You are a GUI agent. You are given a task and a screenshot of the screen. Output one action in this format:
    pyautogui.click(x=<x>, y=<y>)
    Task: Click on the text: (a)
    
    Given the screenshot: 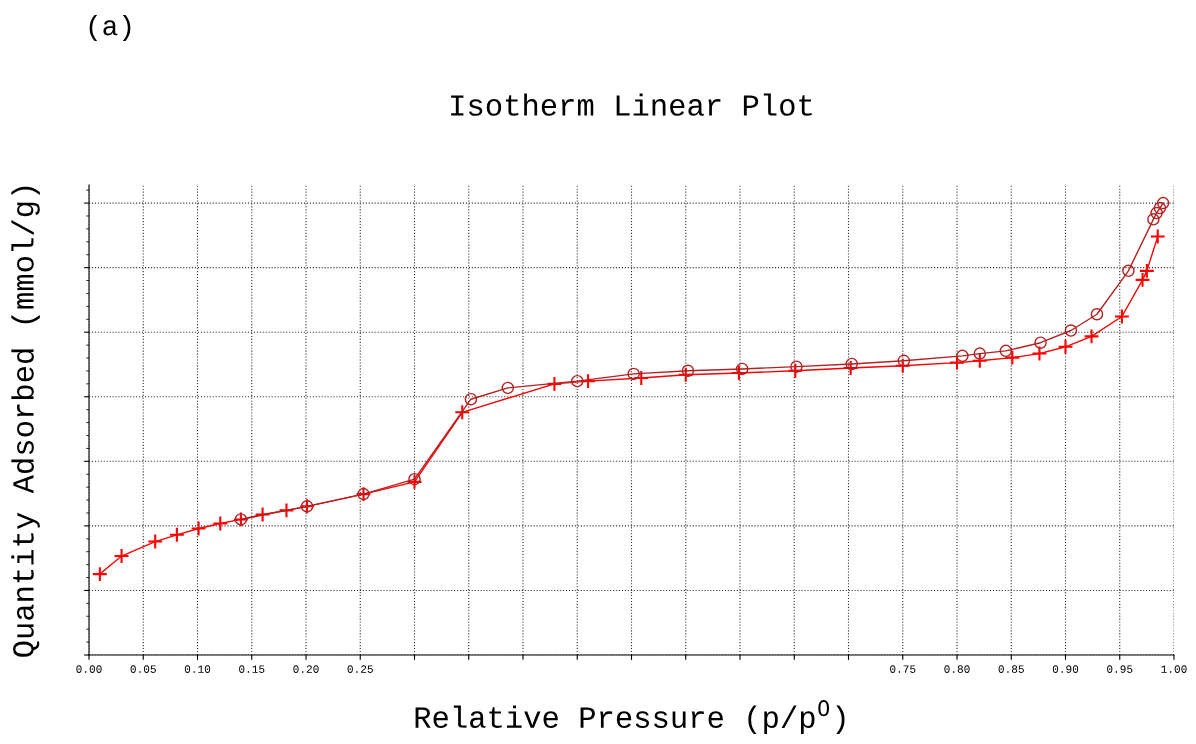 What is the action you would take?
    pyautogui.click(x=110, y=28)
    